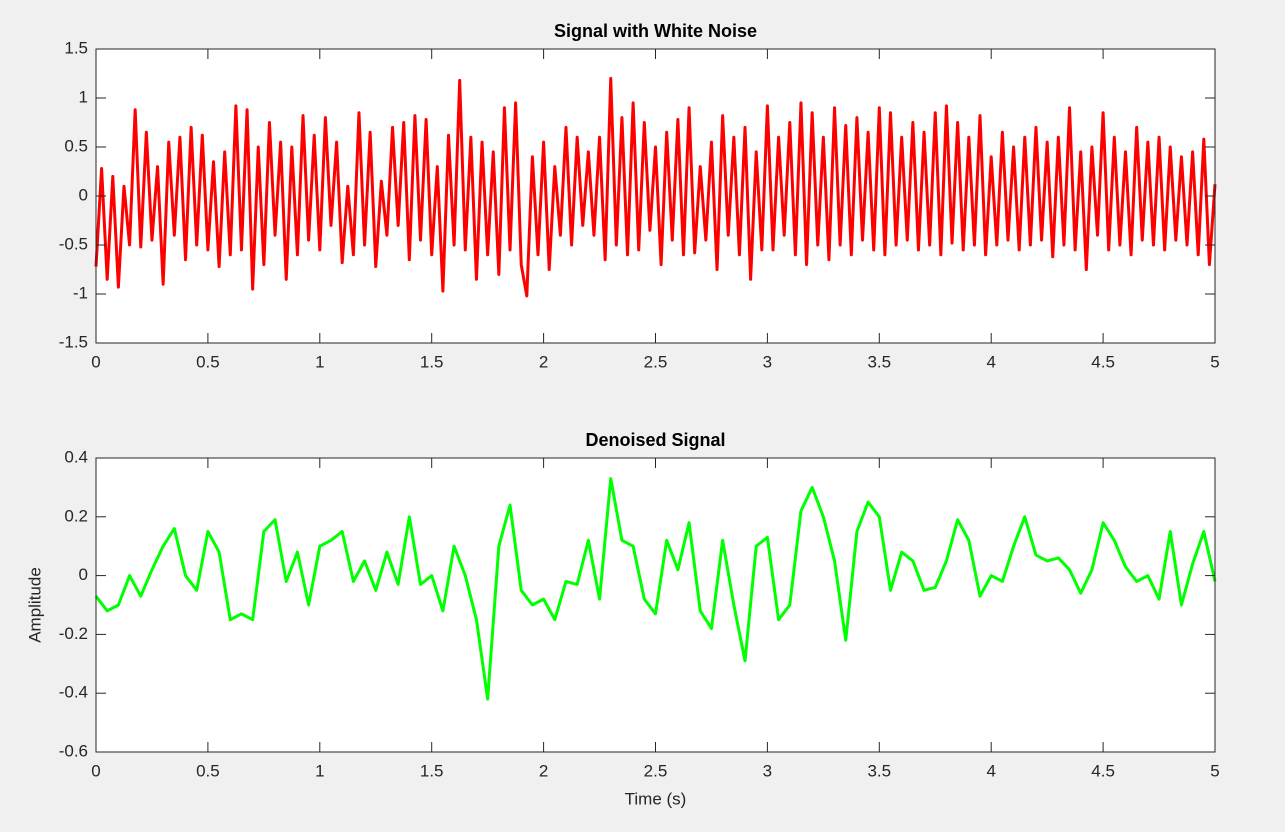  What do you see at coordinates (76, 515) in the screenshot?
I see `y-tick-label: 0.2` at bounding box center [76, 515].